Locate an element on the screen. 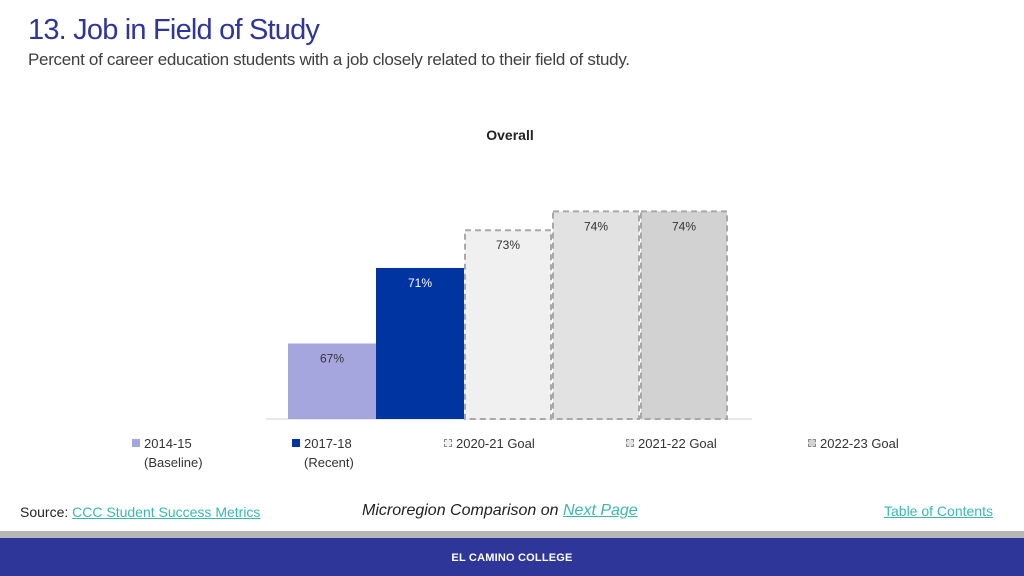 The height and width of the screenshot is (576, 1024). next-page-link: Next Page is located at coordinates (600, 510).